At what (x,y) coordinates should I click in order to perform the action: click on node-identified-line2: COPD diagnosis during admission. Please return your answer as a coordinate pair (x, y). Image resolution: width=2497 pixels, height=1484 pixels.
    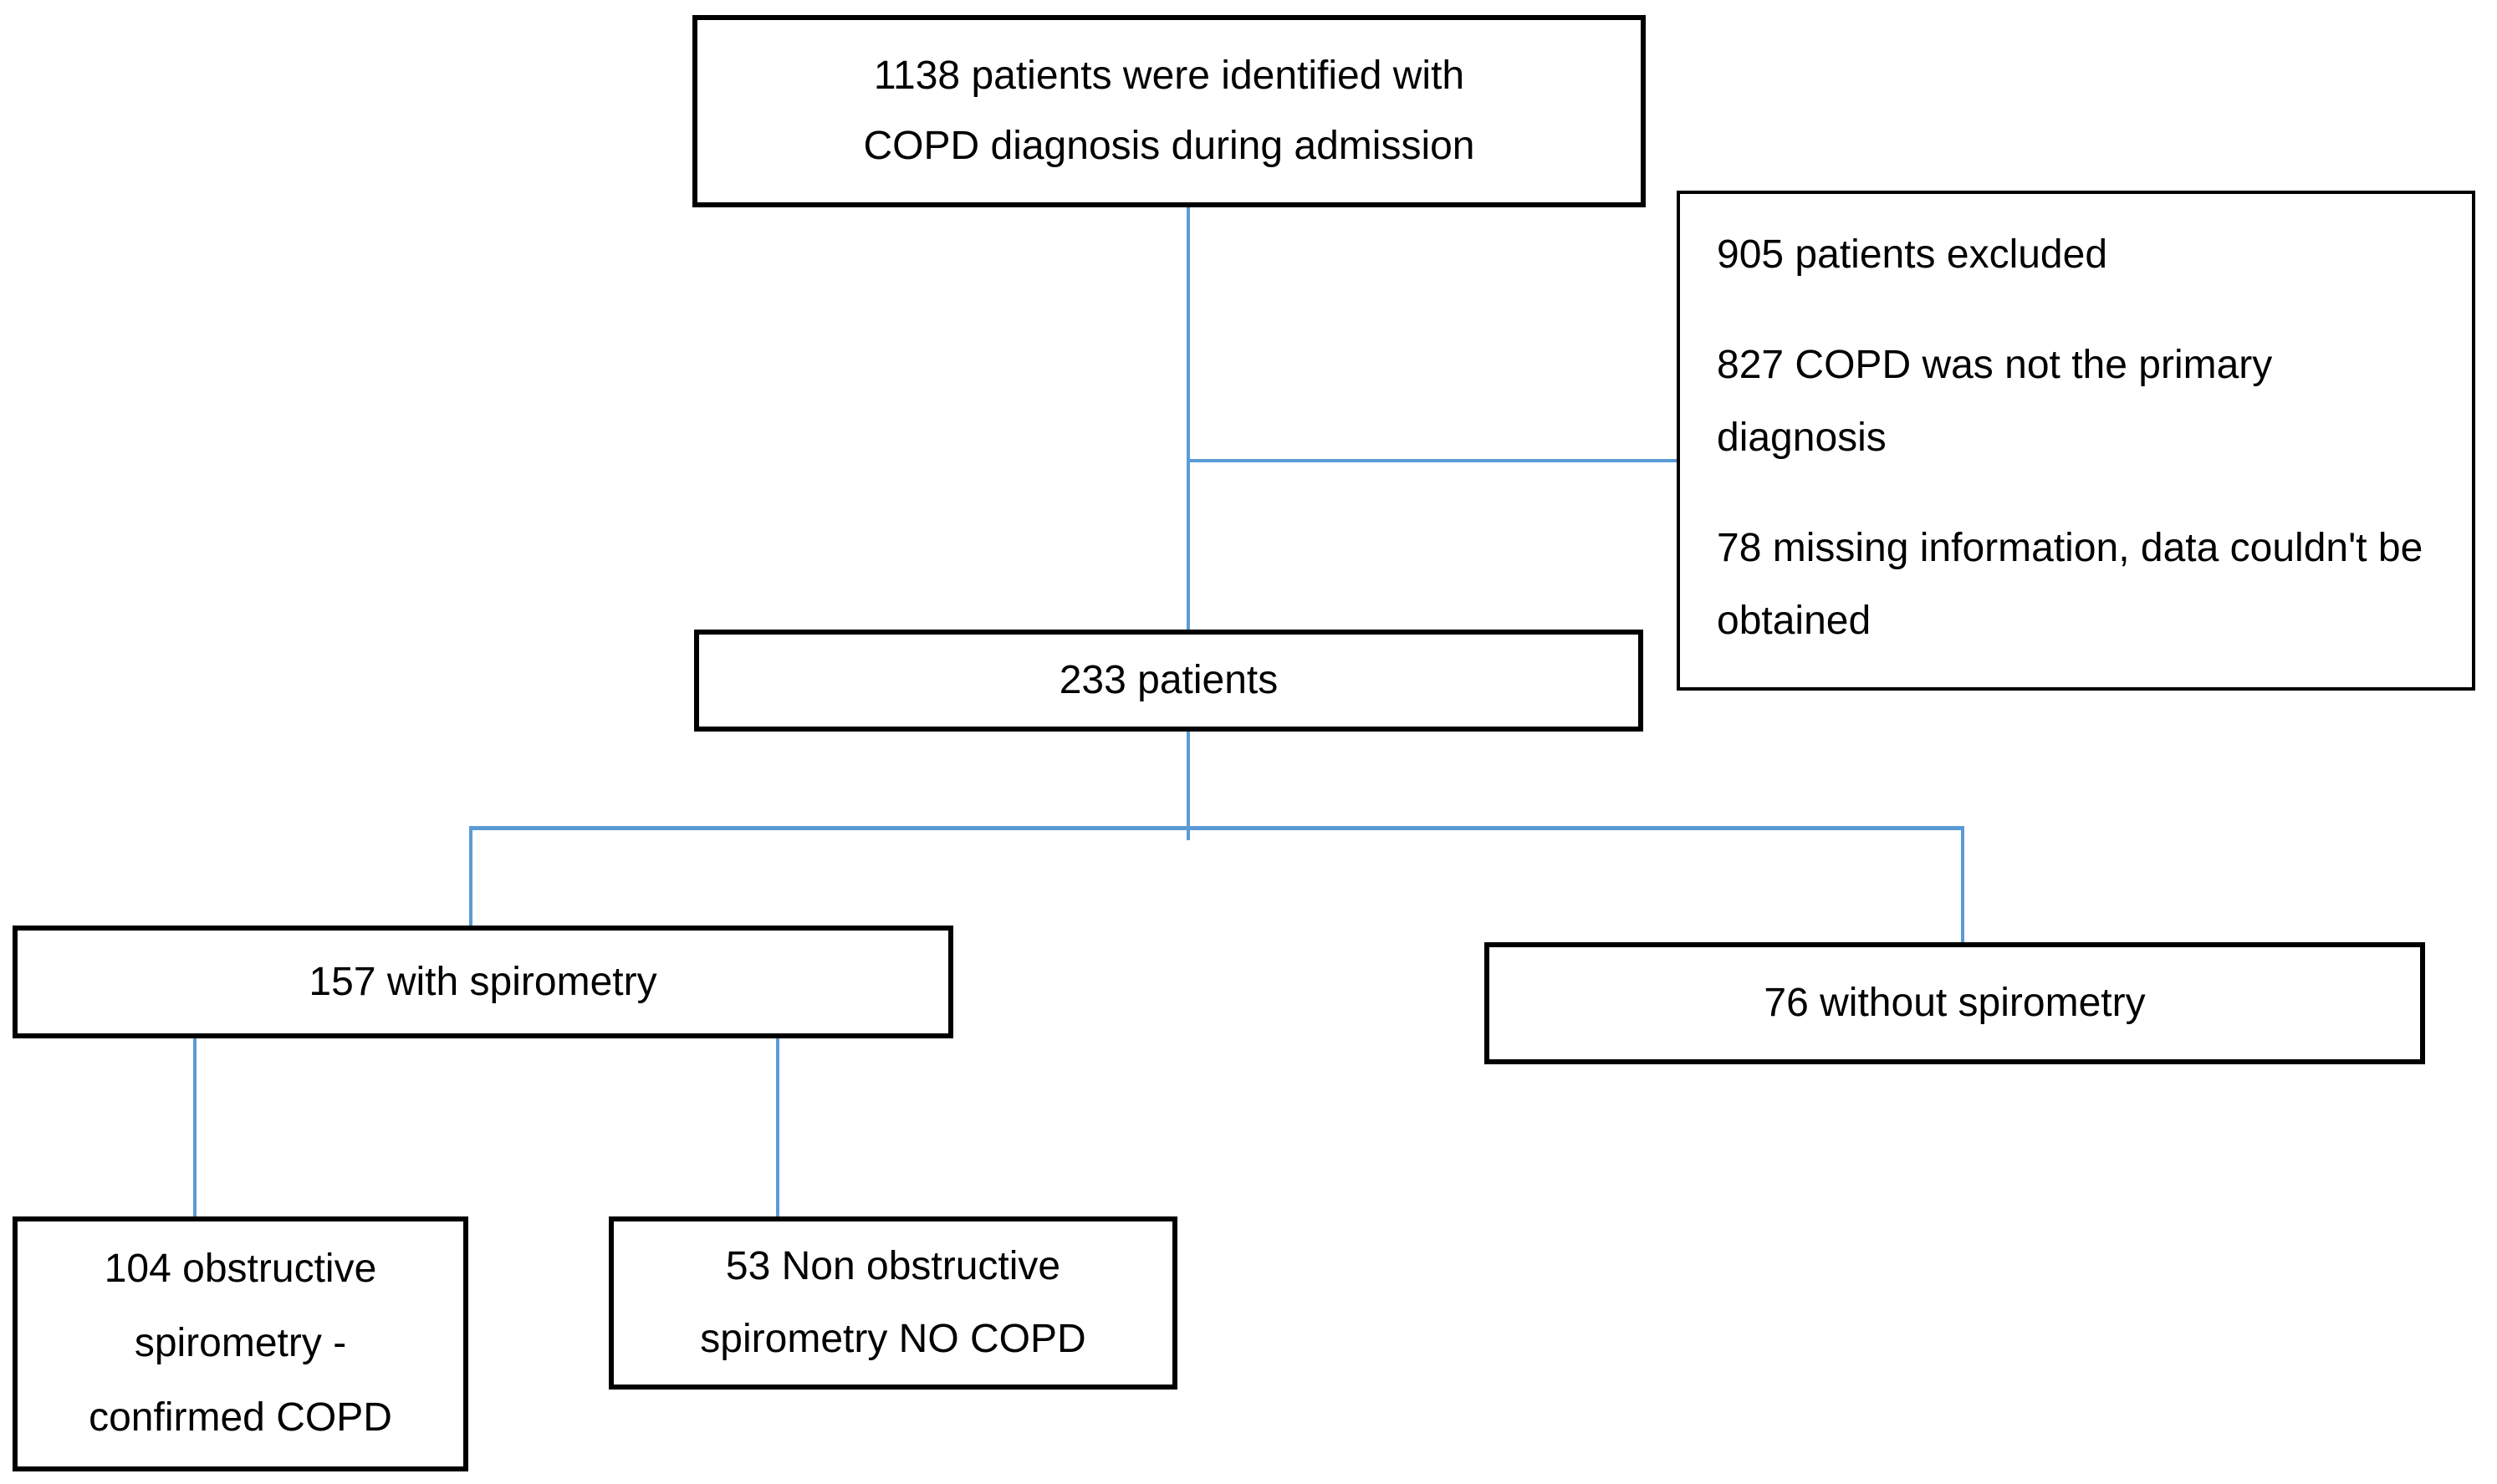
    Looking at the image, I should click on (1169, 146).